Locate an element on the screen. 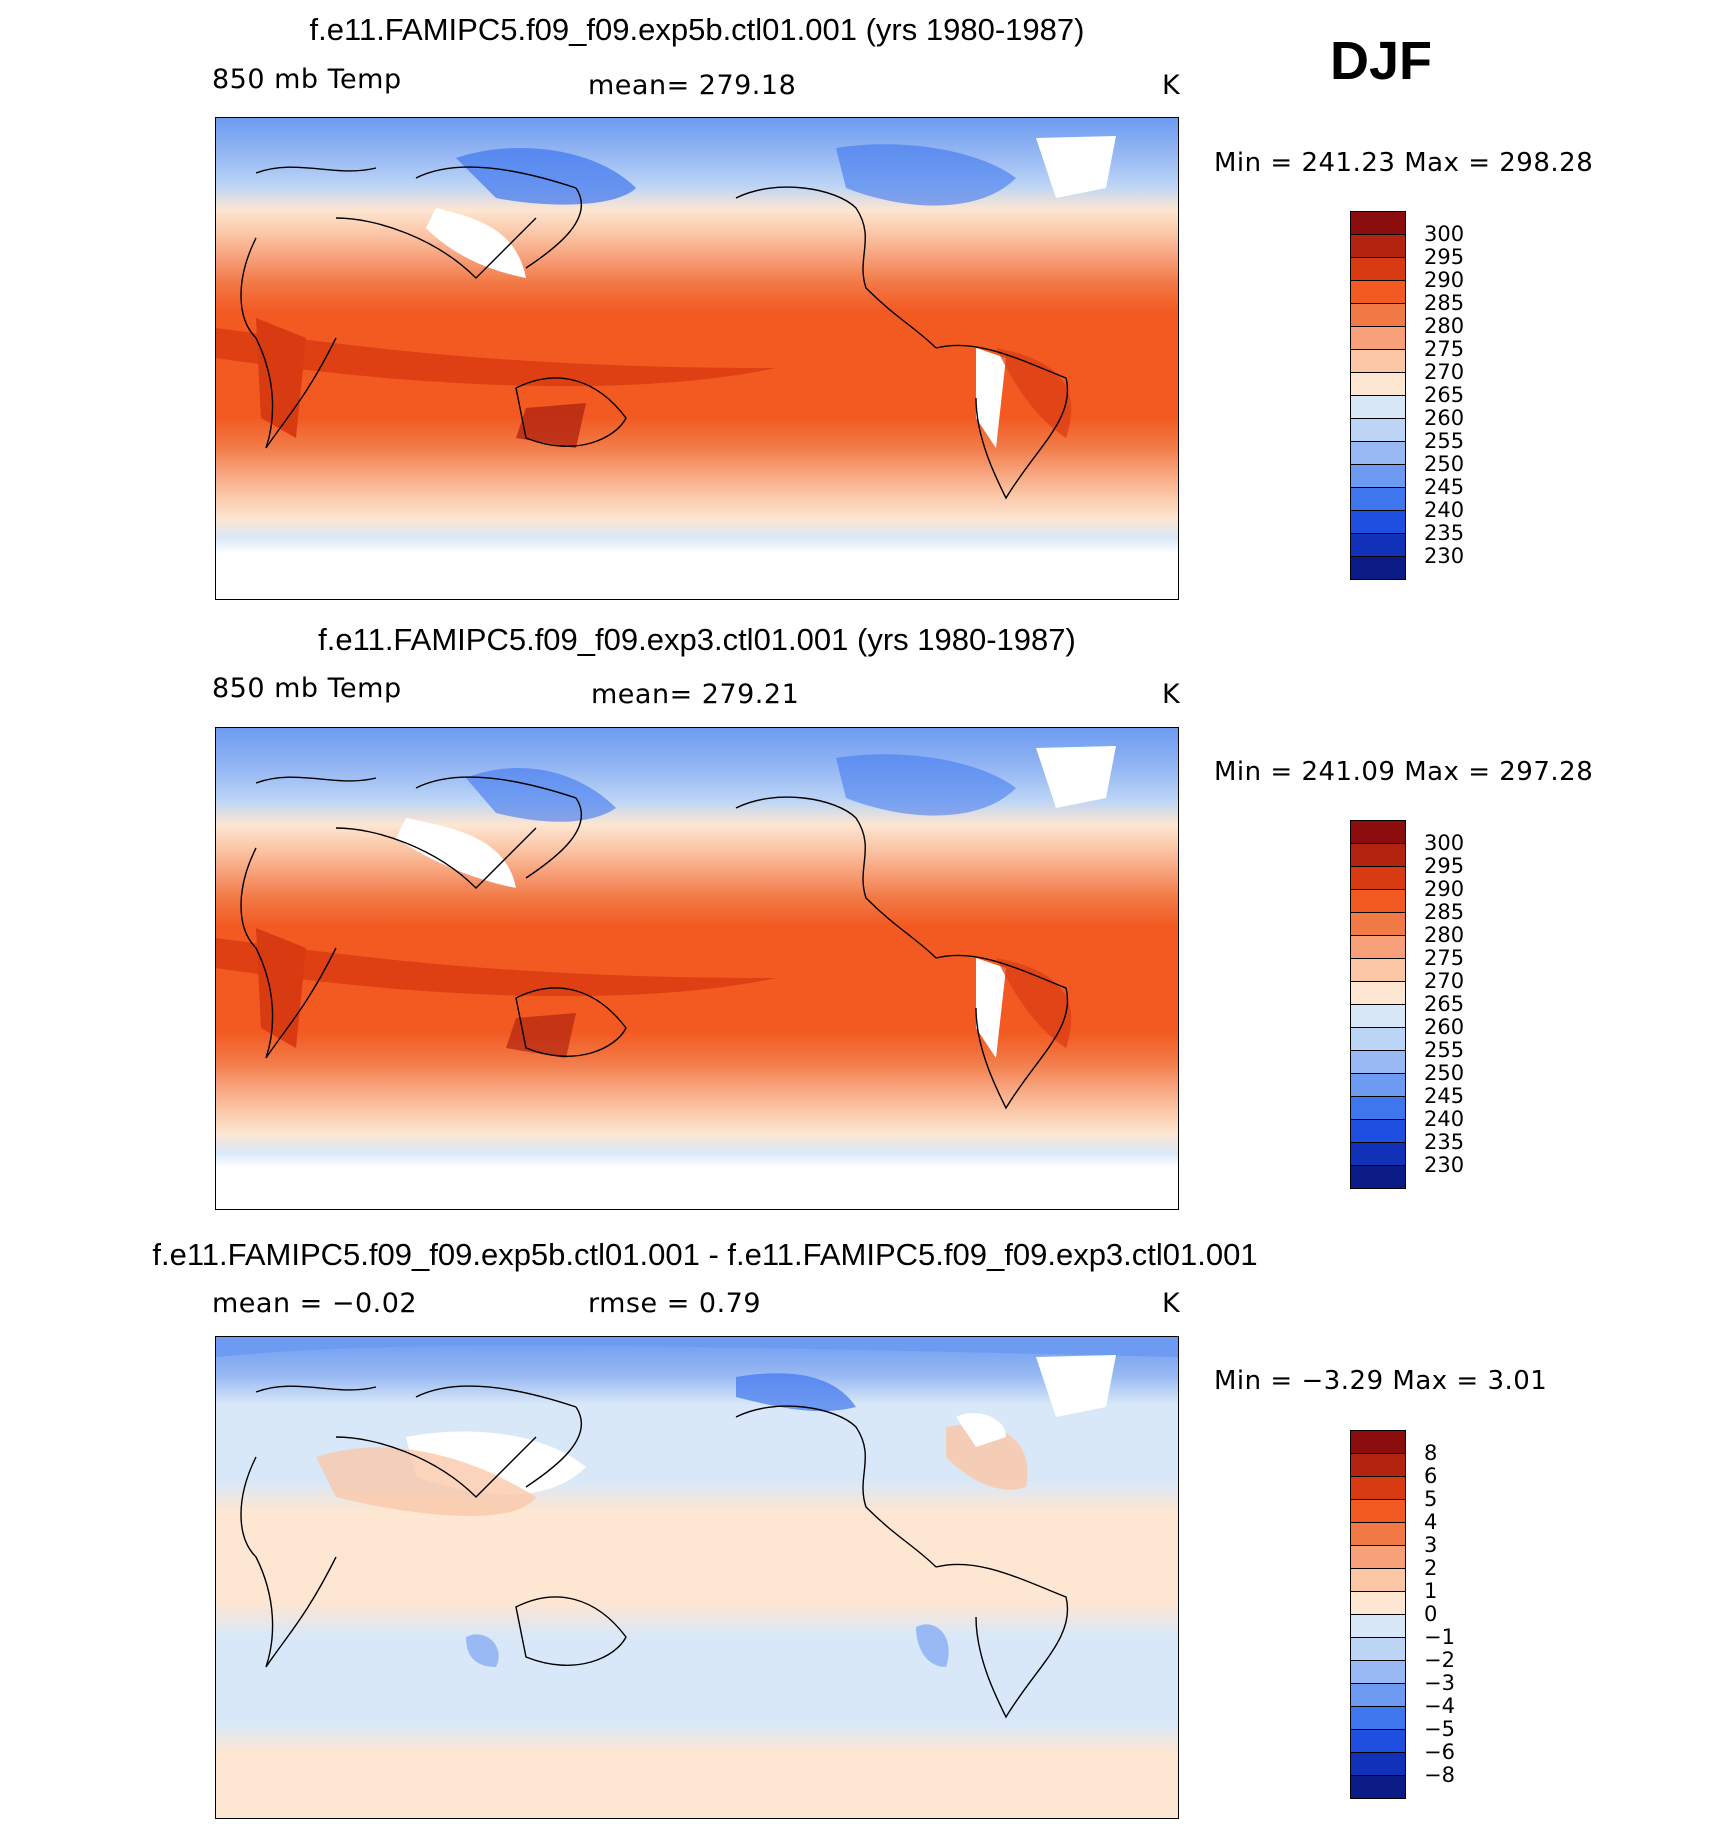 Image resolution: width=1710 pixels, height=1824 pixels. colorbar-tick: 250 is located at coordinates (1444, 464).